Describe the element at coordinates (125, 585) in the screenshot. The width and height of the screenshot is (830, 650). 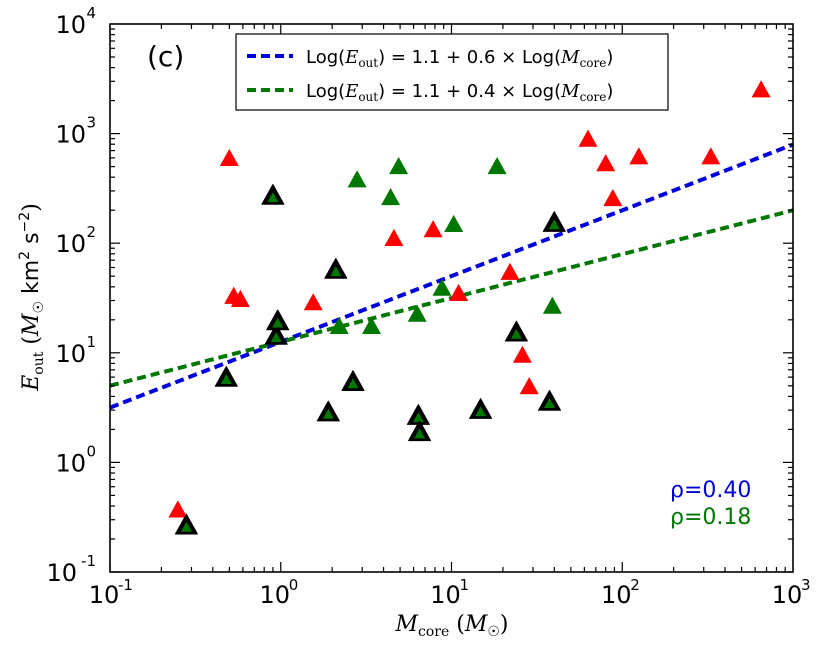
I see `x-tick-label-exponent: -1` at that location.